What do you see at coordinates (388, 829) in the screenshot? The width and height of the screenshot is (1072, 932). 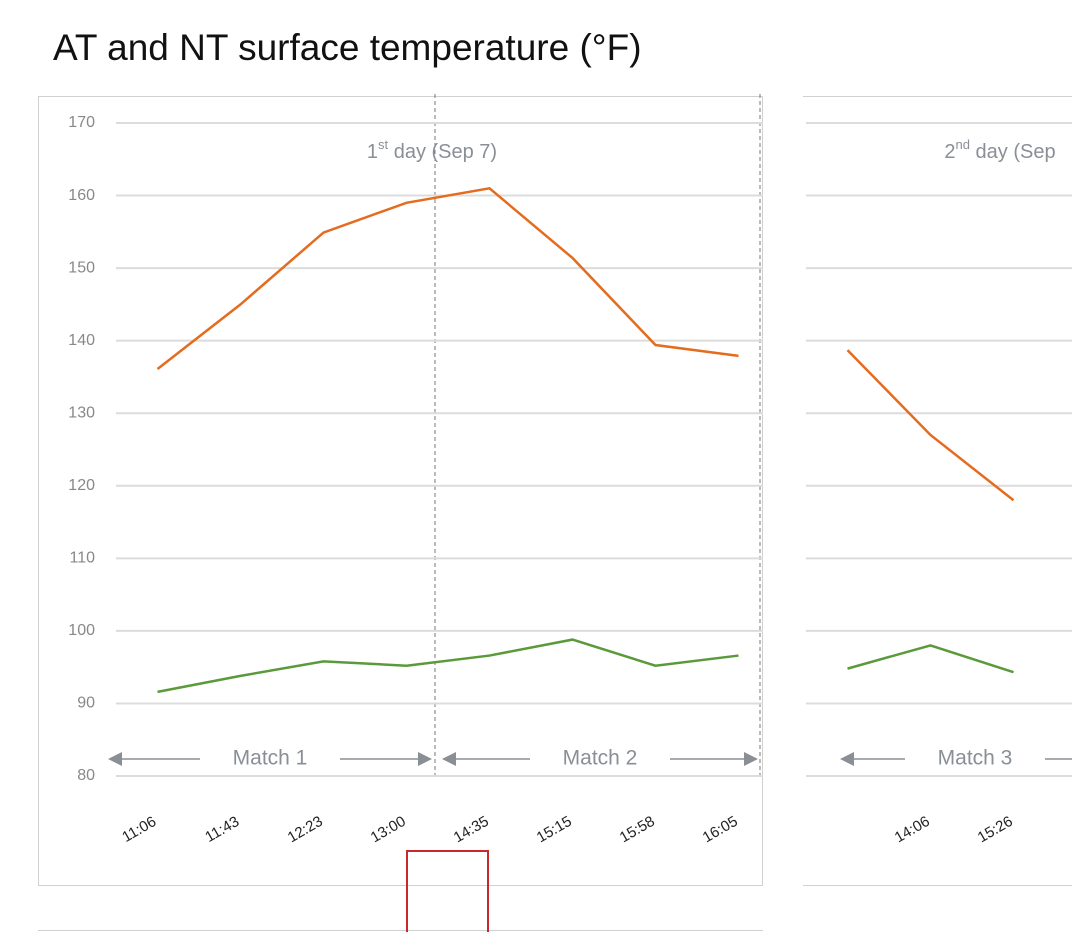 I see `x-tick-label: 13:00` at bounding box center [388, 829].